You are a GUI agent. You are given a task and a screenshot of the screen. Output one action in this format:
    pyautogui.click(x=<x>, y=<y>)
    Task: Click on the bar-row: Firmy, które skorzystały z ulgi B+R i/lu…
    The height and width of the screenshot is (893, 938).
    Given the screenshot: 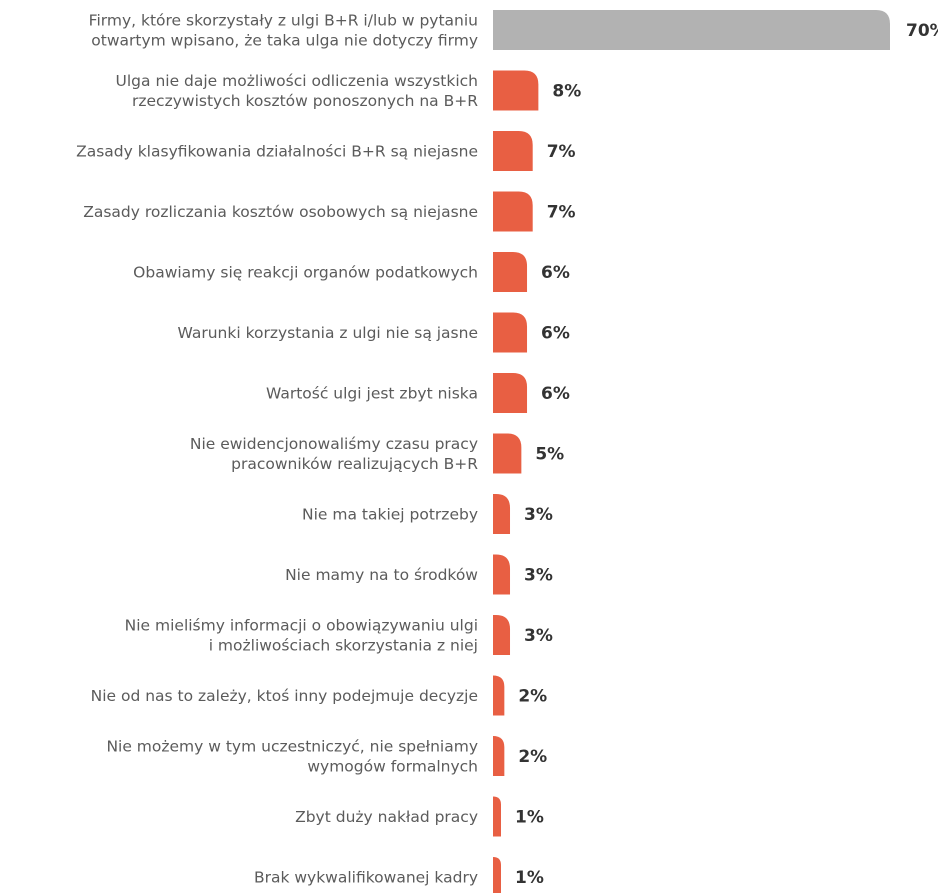 What is the action you would take?
    pyautogui.click(x=513, y=30)
    